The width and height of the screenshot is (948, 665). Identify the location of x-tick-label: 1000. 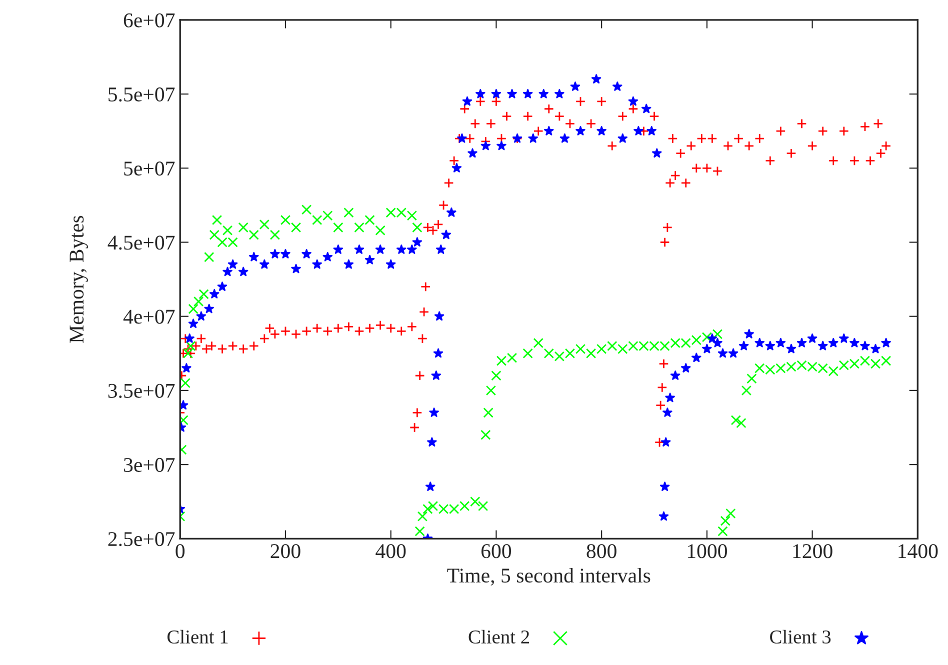
(707, 551).